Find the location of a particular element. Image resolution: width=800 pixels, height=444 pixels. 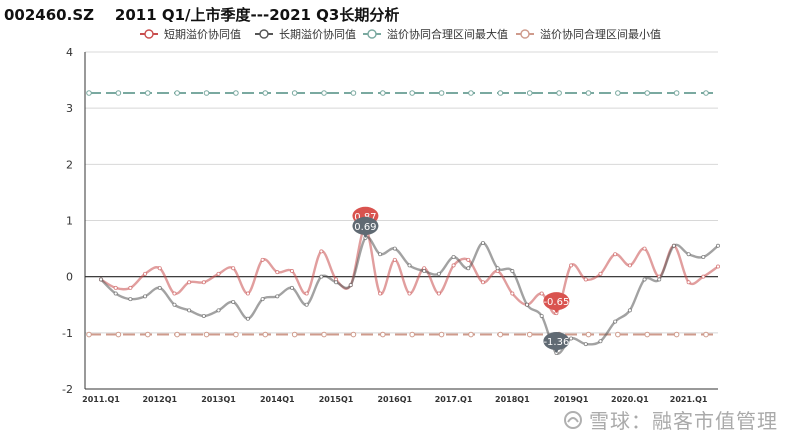

y-tick-label: 1 is located at coordinates (69, 221).